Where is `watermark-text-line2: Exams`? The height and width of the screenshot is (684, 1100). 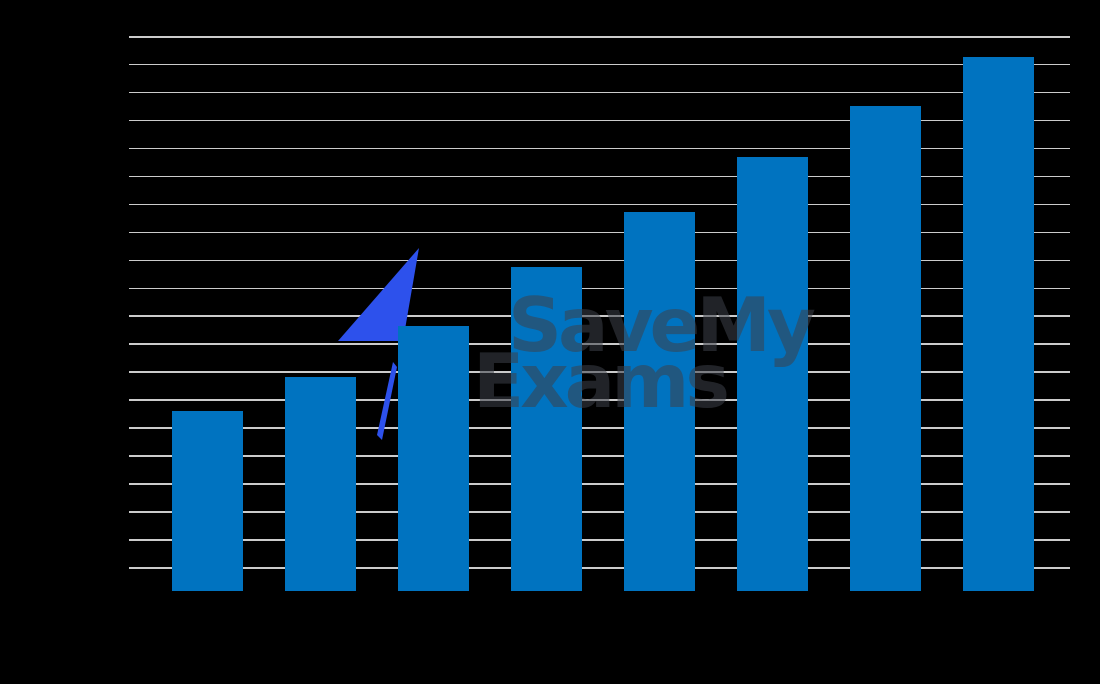 watermark-text-line2: Exams is located at coordinates (601, 381).